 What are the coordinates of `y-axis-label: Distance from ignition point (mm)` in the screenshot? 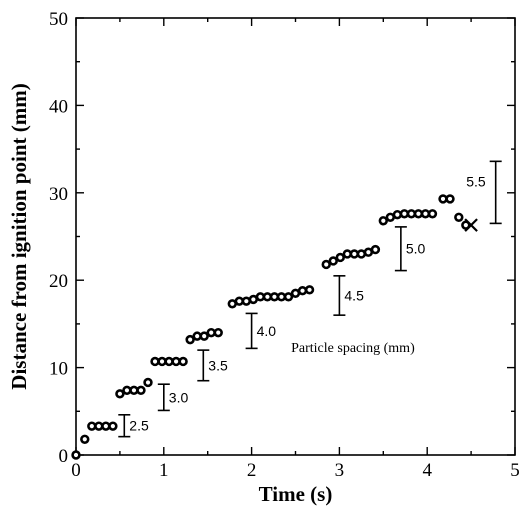 It's located at (19, 236).